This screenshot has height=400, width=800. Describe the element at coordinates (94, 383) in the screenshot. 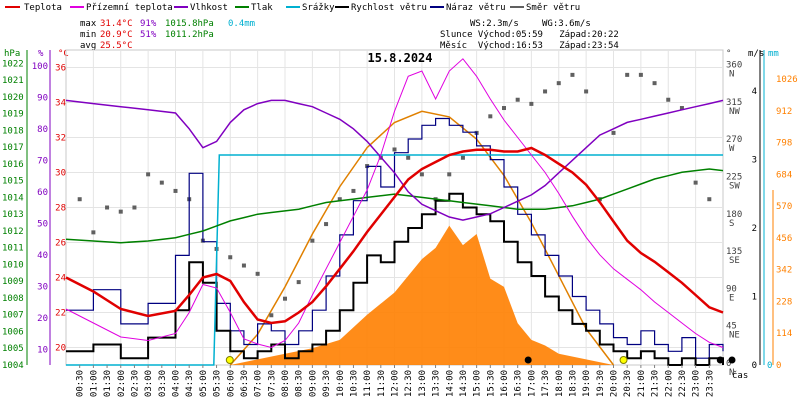

I see `x-axis-tick: 01:00` at that location.